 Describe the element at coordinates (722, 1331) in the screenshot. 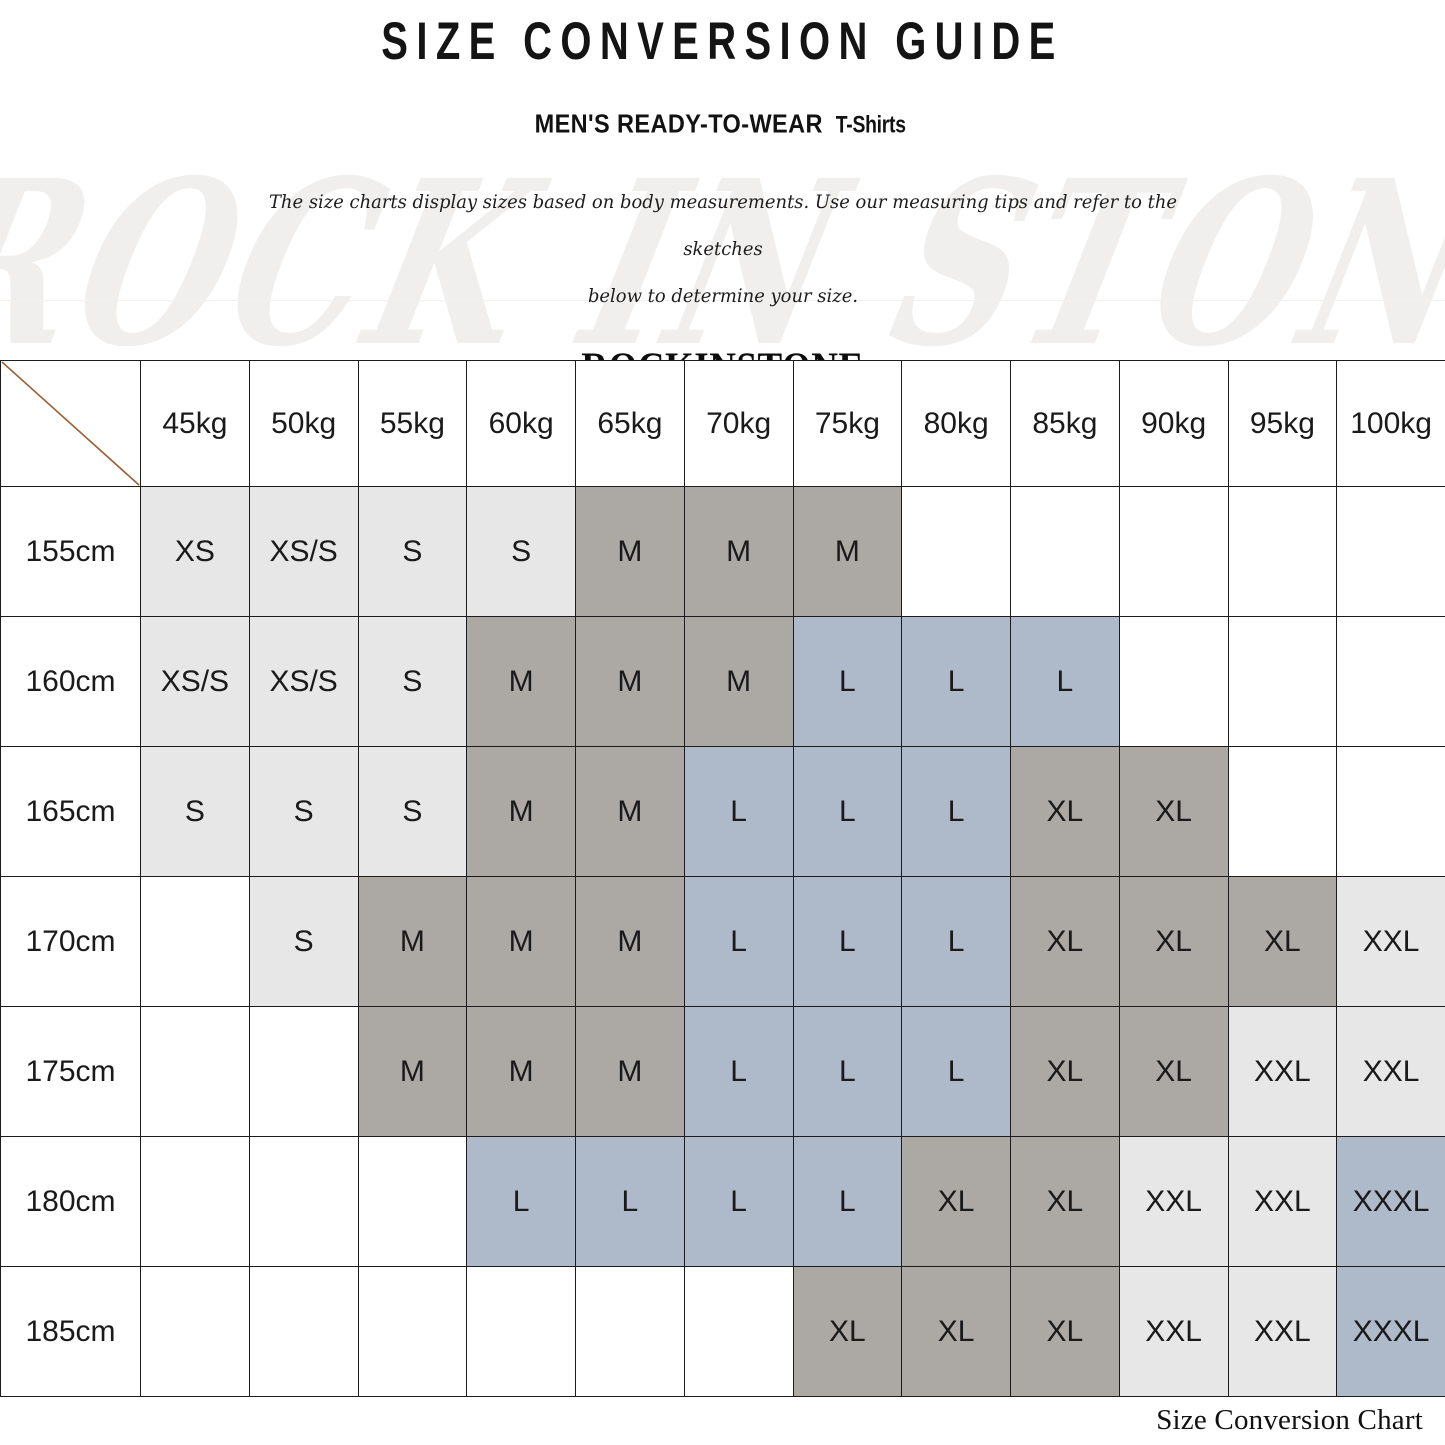

I see `table-row: 185cm XL XL XL XXL XXL XXXL` at that location.